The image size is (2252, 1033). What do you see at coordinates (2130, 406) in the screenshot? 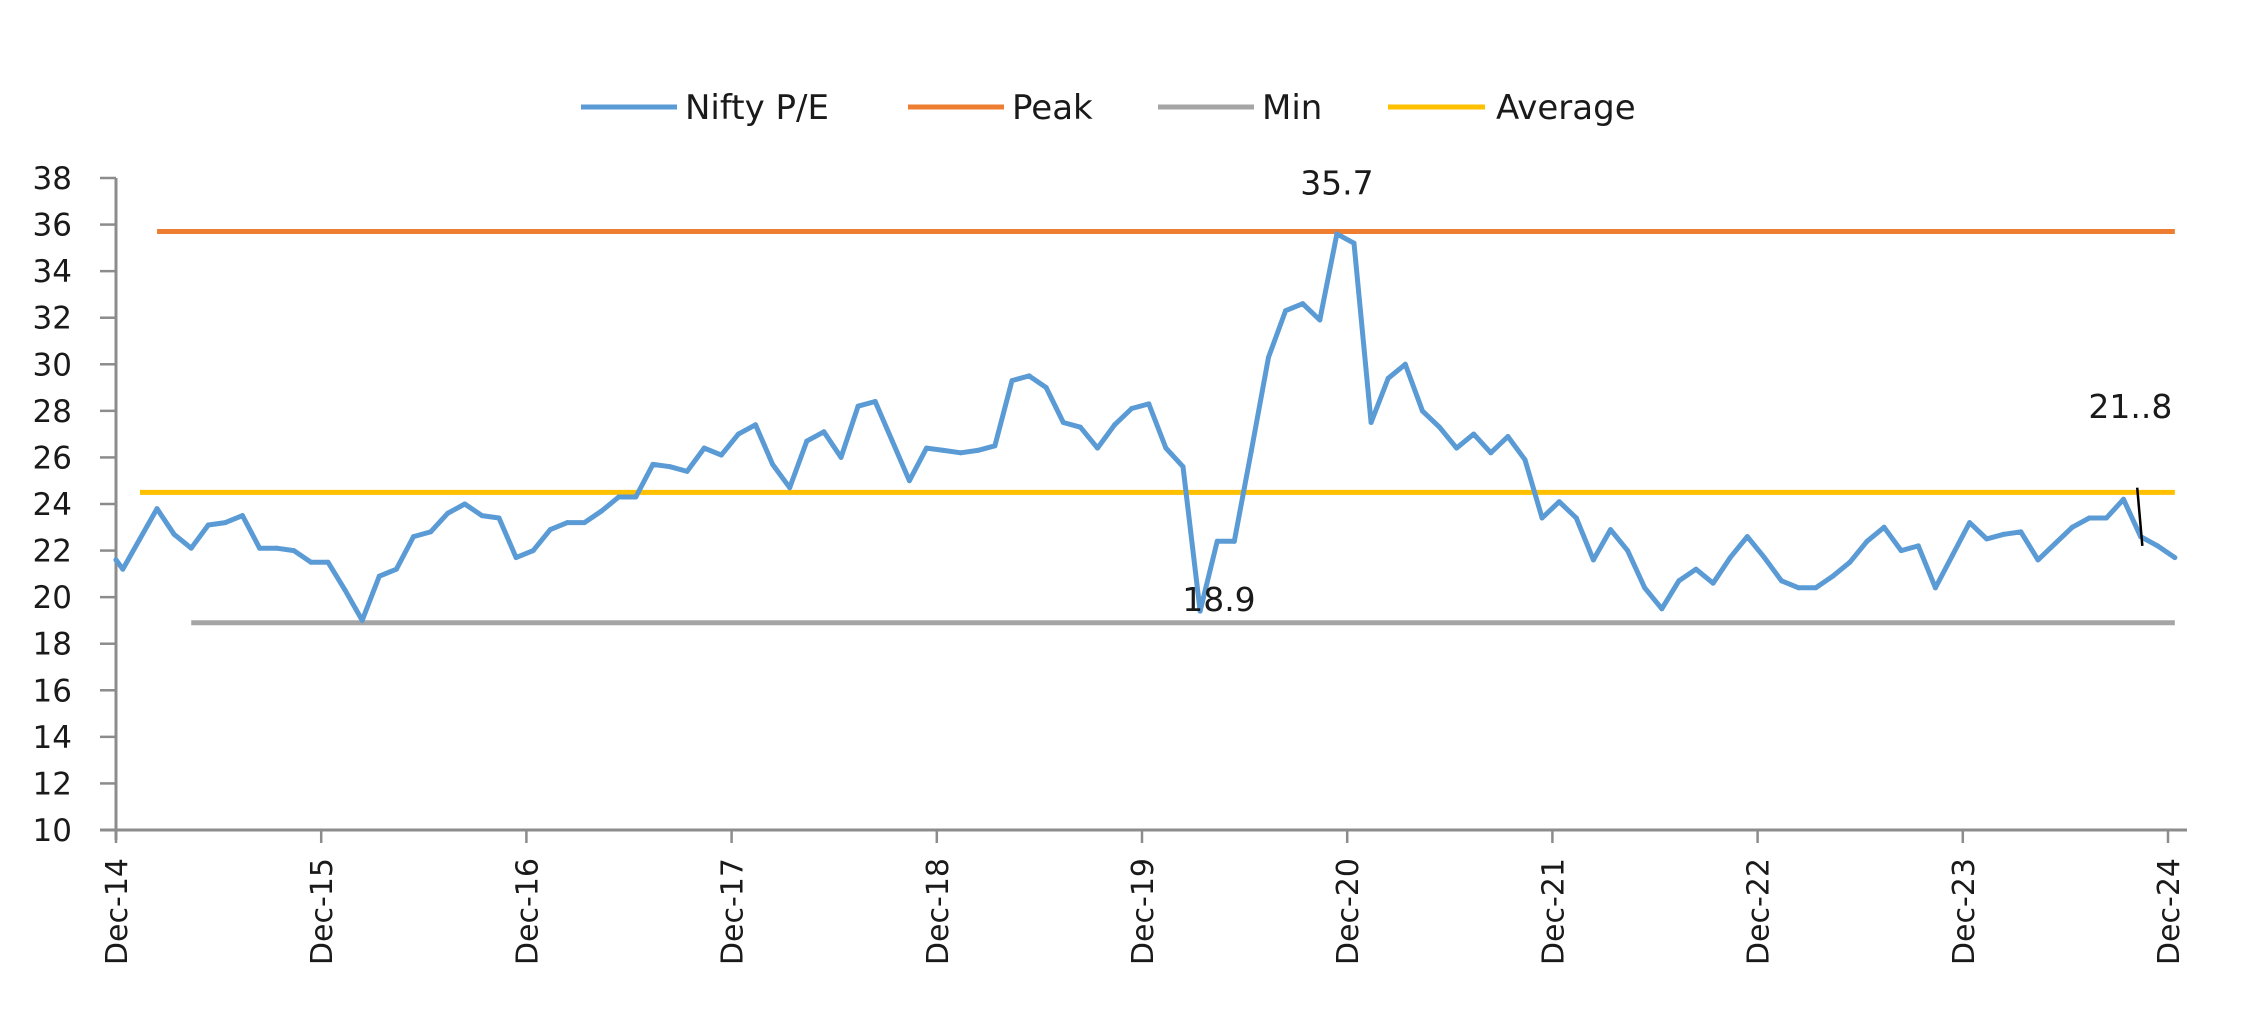
I see `annotation-latest-label: 21..8` at bounding box center [2130, 406].